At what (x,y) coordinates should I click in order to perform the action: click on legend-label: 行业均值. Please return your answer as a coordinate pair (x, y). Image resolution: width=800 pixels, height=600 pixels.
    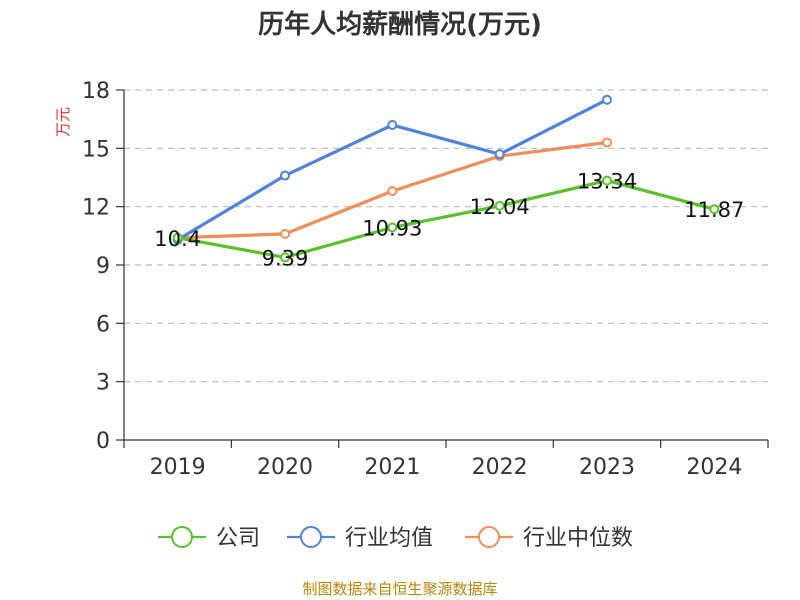
    Looking at the image, I should click on (389, 538).